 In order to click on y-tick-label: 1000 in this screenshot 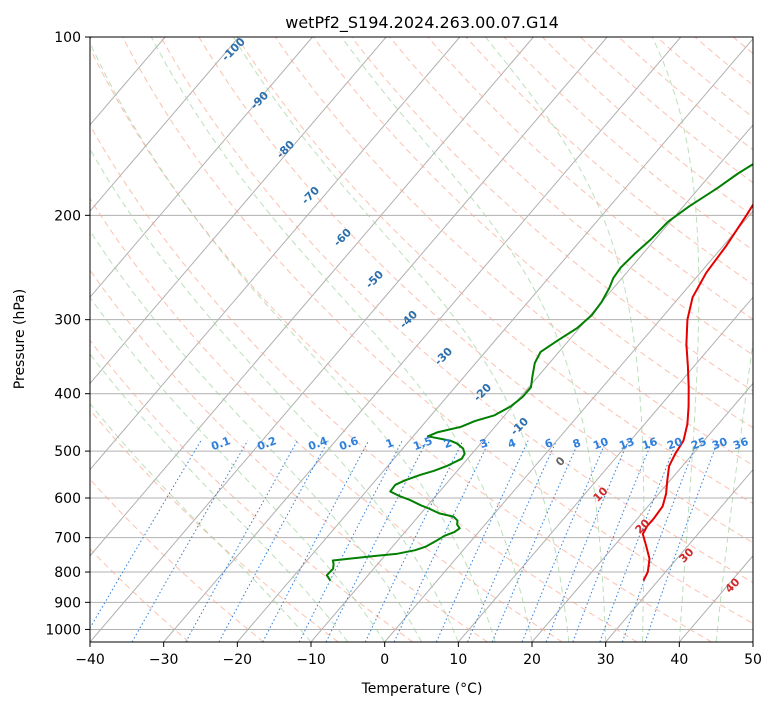, I will do `click(63, 630)`.